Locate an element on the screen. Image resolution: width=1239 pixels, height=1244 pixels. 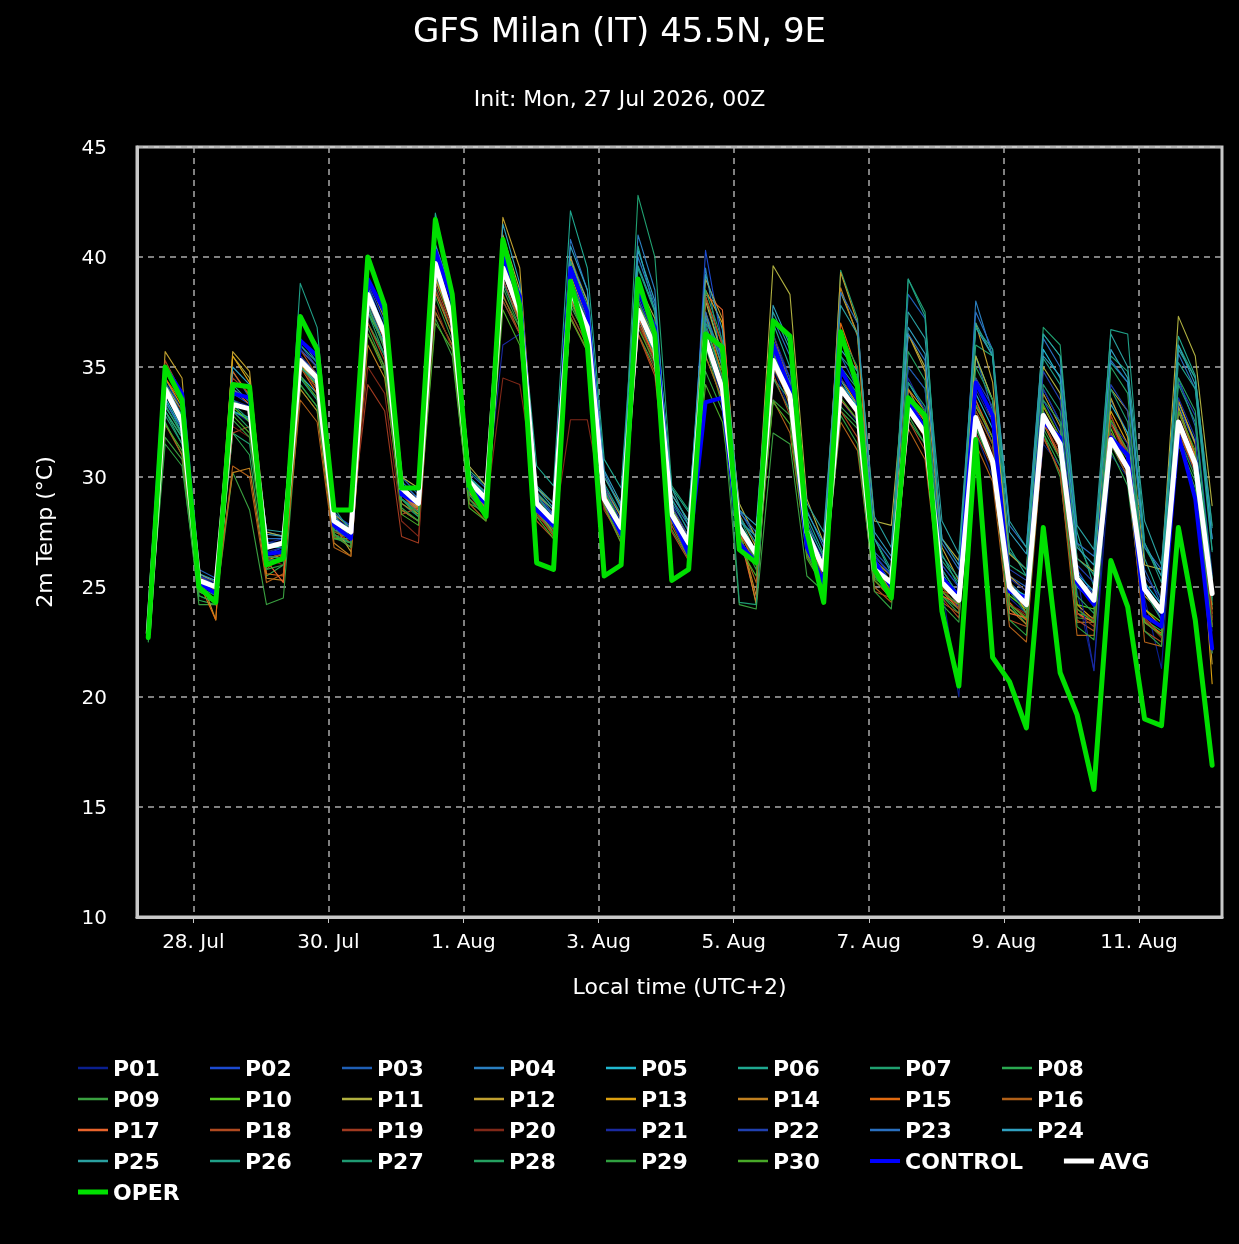
legend-label: P07 is located at coordinates (928, 1068).